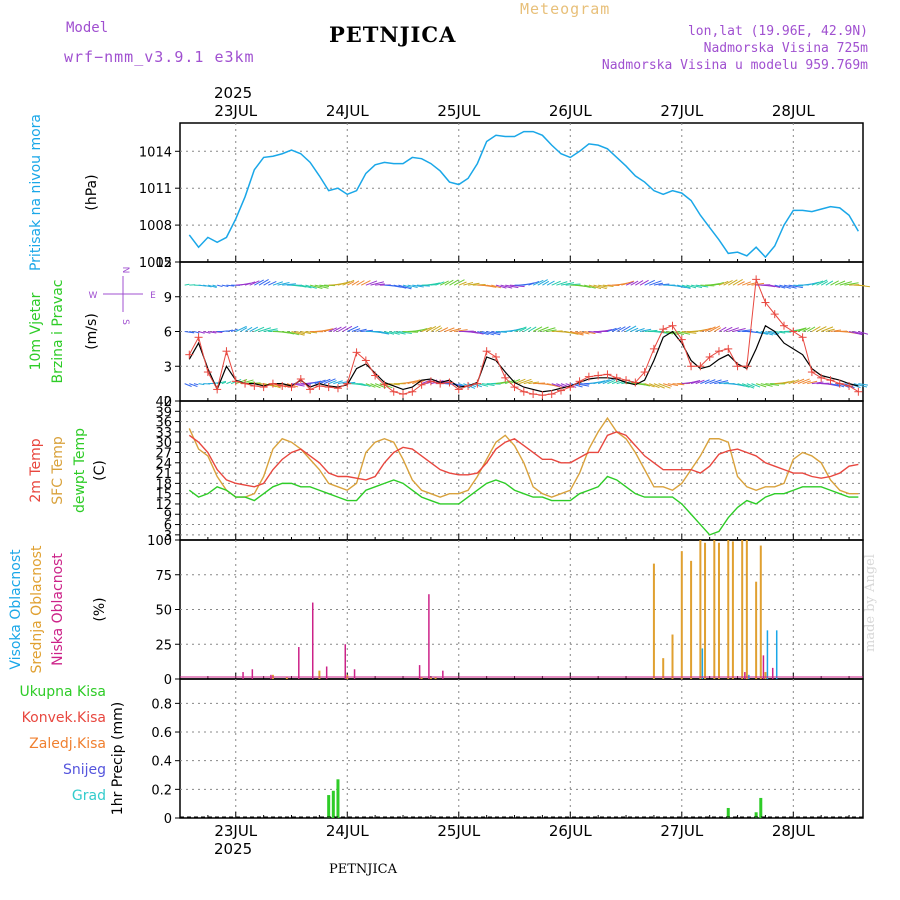 This screenshot has height=900, width=900. What do you see at coordinates (16, 609) in the screenshot?
I see `cloud-axis-title-1: Visoka Oblacnost` at bounding box center [16, 609].